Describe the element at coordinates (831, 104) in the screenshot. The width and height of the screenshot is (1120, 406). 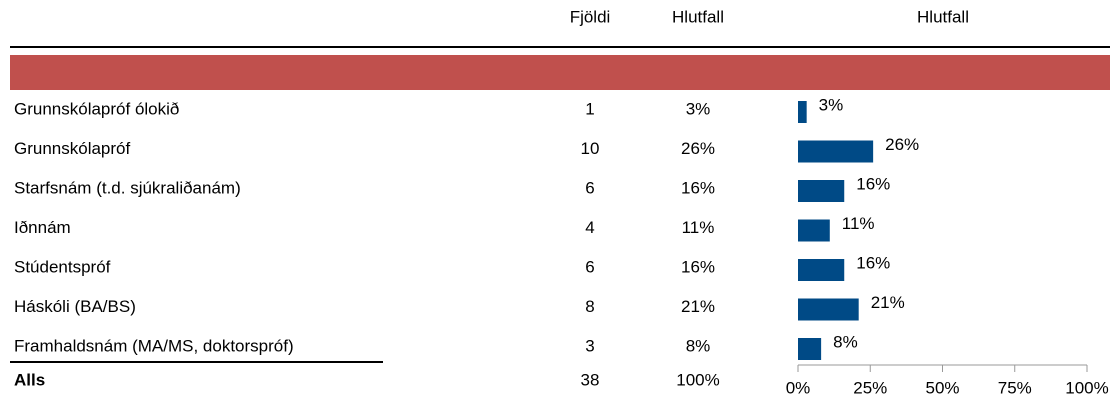
I see `bar-label: 3%` at that location.